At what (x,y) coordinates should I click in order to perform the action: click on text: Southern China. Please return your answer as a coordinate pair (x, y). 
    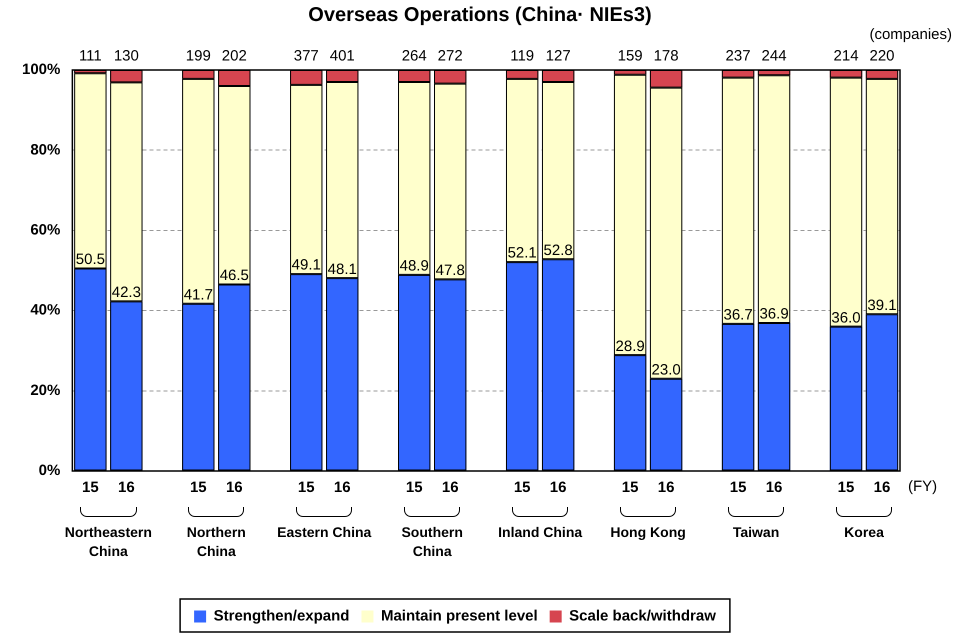
    Looking at the image, I should click on (432, 542).